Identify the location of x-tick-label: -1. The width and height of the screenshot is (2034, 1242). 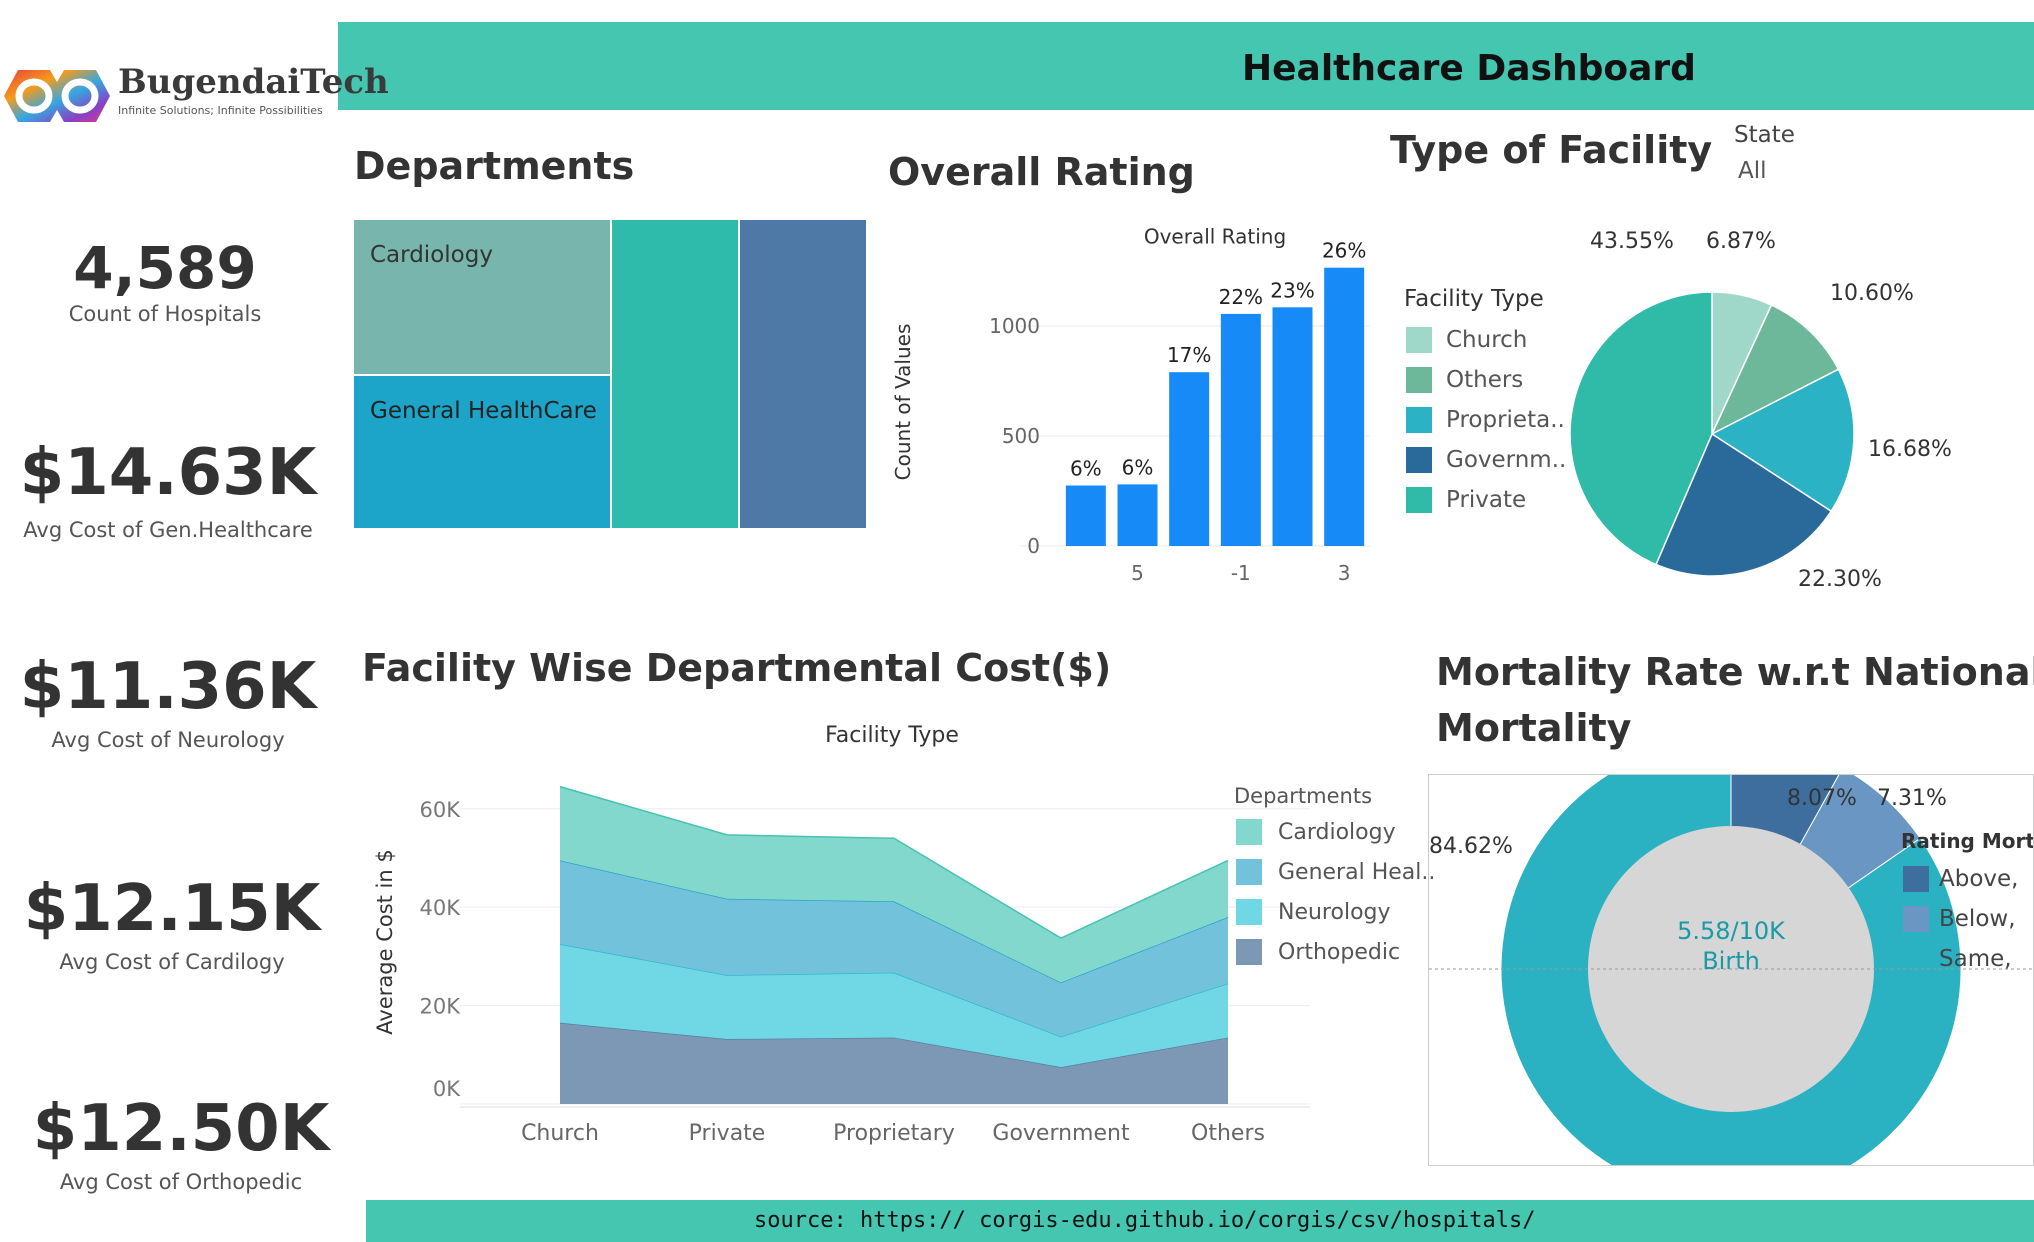
(1241, 573).